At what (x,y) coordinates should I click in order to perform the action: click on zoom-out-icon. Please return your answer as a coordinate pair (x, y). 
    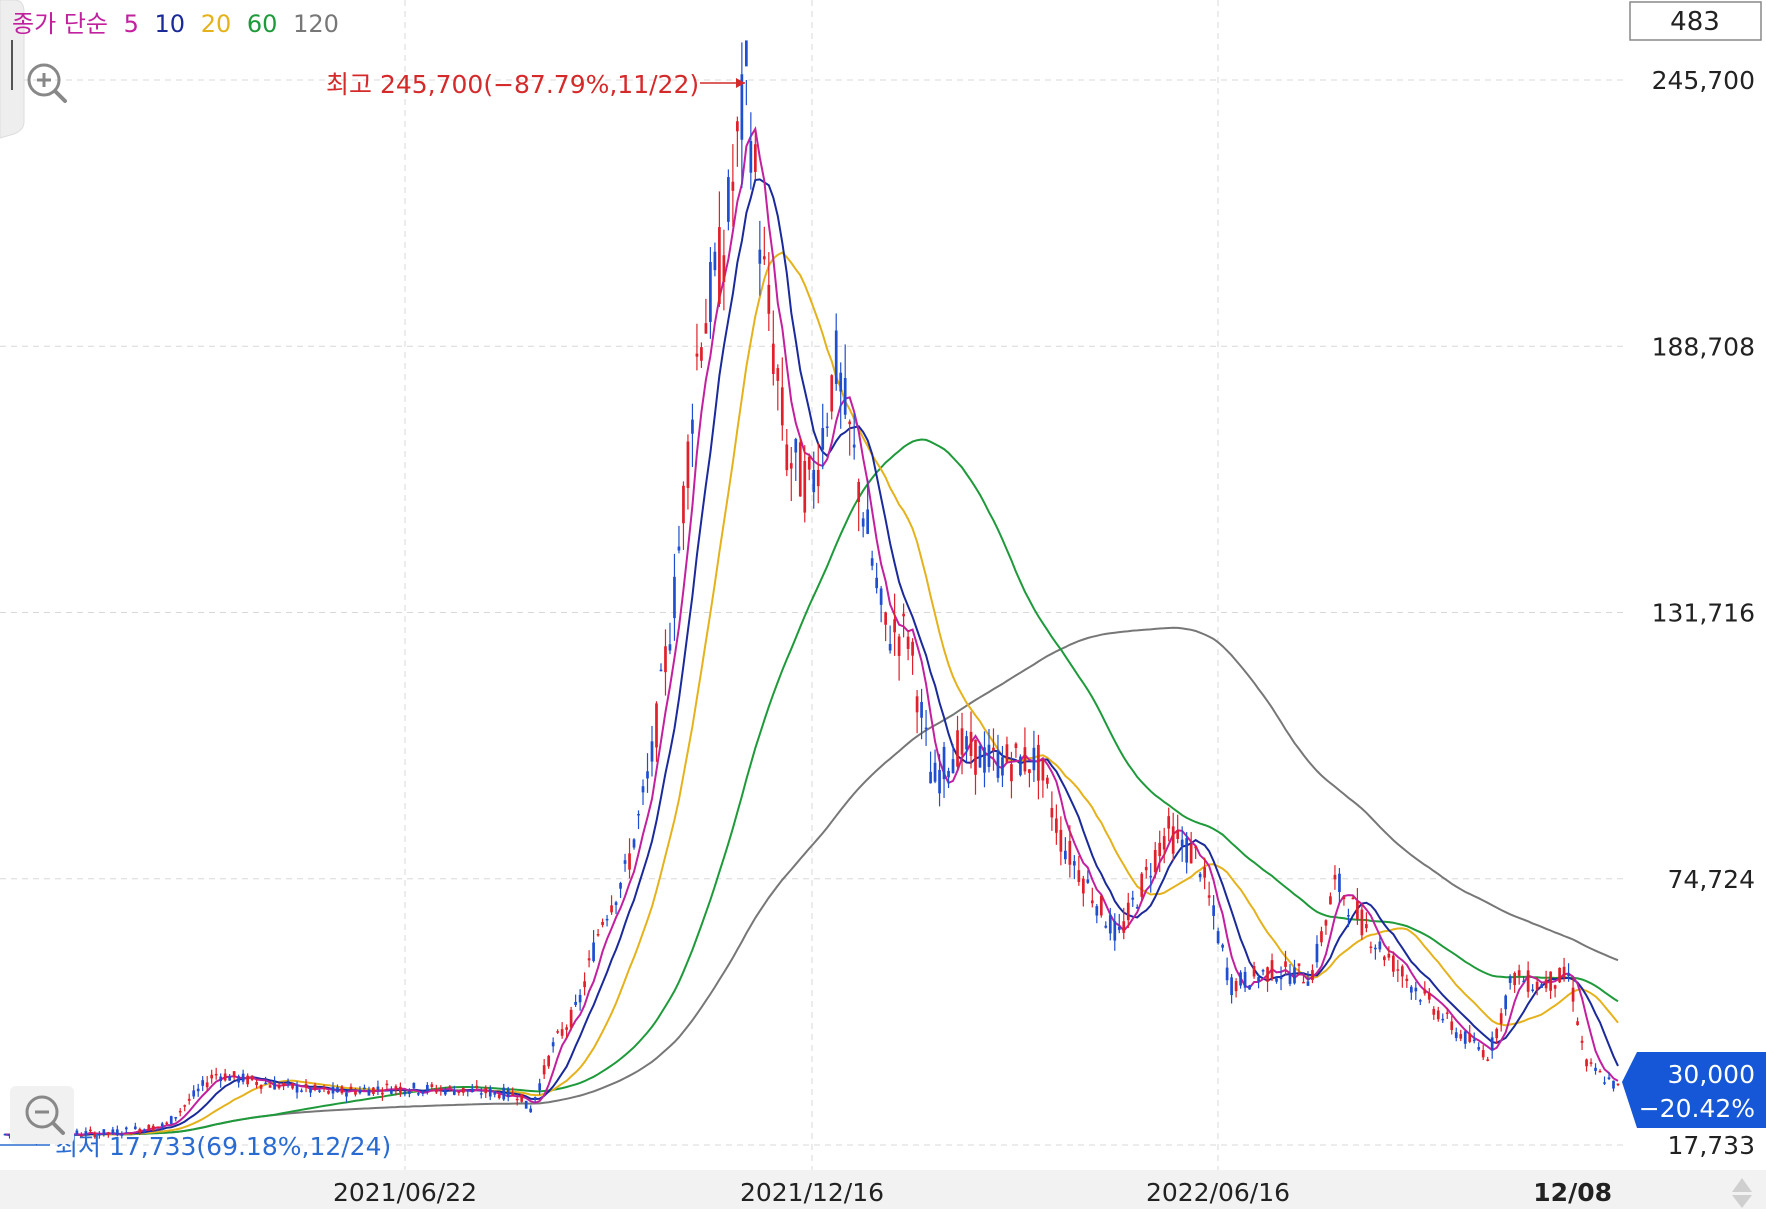
    Looking at the image, I should click on (42, 1115).